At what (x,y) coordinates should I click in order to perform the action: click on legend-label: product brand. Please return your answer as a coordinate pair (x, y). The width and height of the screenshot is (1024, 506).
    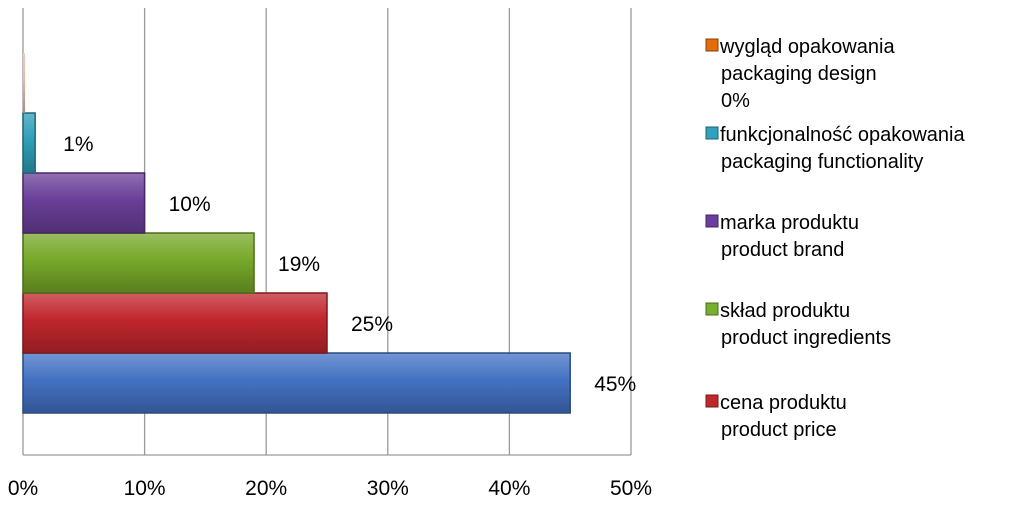
    Looking at the image, I should click on (782, 250).